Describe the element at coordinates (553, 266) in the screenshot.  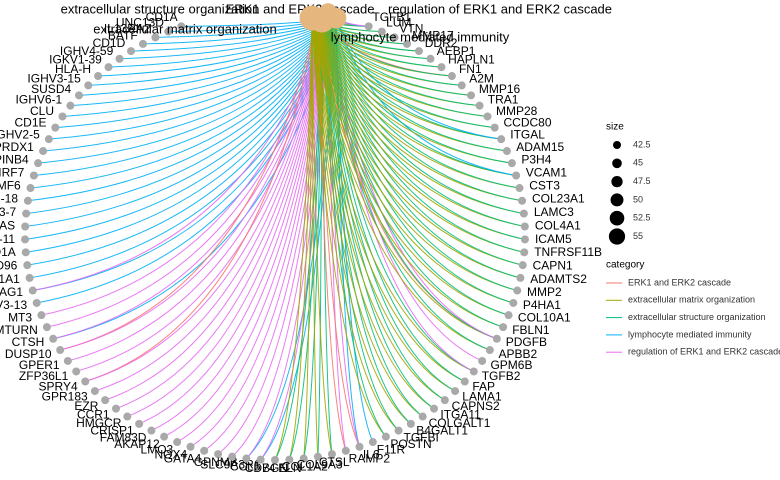
I see `gene-label: CAPN1` at that location.